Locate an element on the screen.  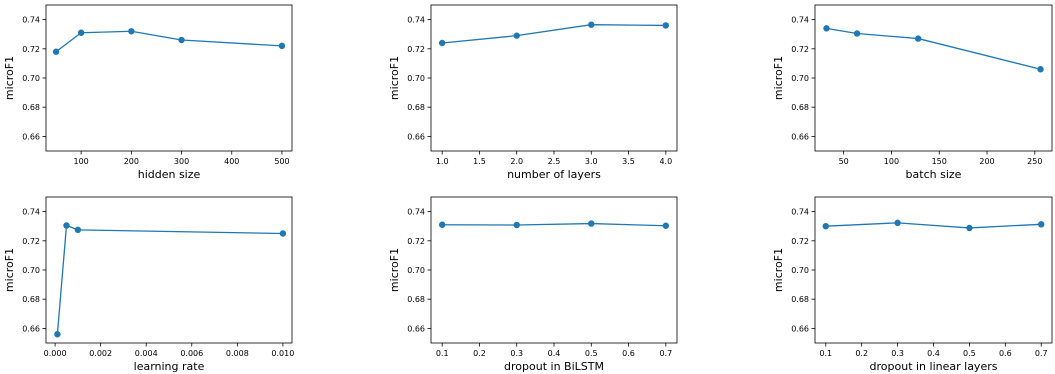
x-axis-label: hidden size is located at coordinates (169, 174).